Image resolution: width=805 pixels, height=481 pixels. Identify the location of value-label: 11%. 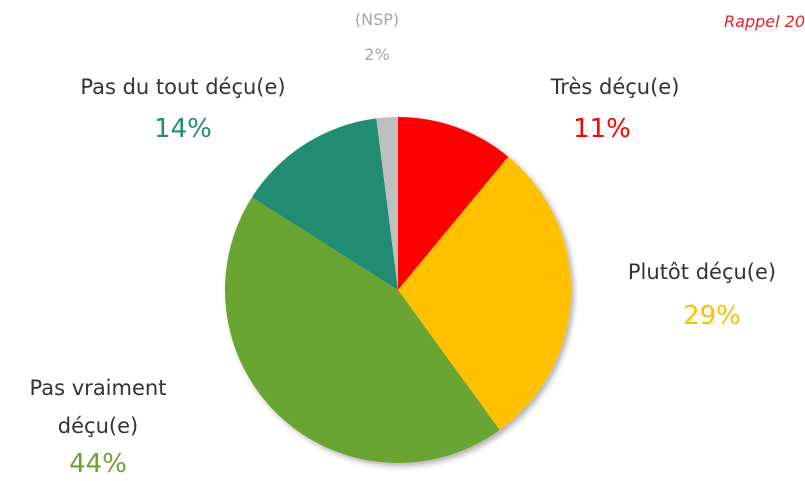
(602, 129).